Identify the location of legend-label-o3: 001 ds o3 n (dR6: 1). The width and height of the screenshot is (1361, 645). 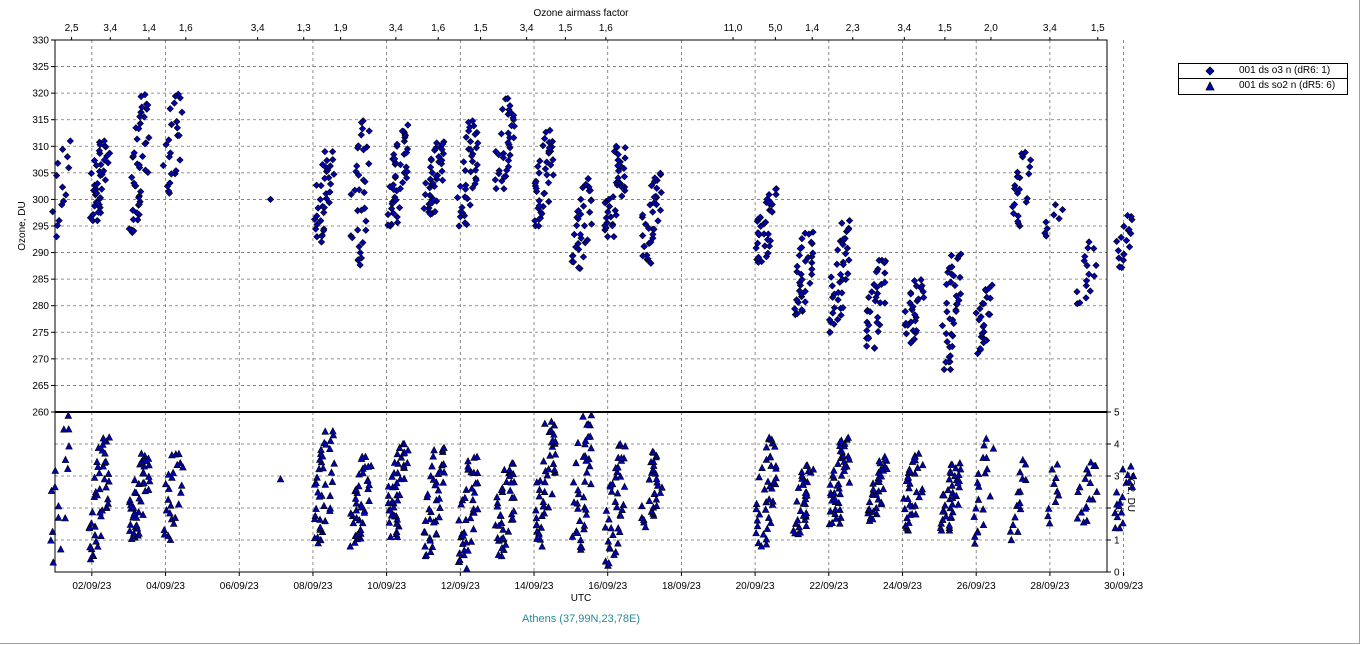
(1285, 70).